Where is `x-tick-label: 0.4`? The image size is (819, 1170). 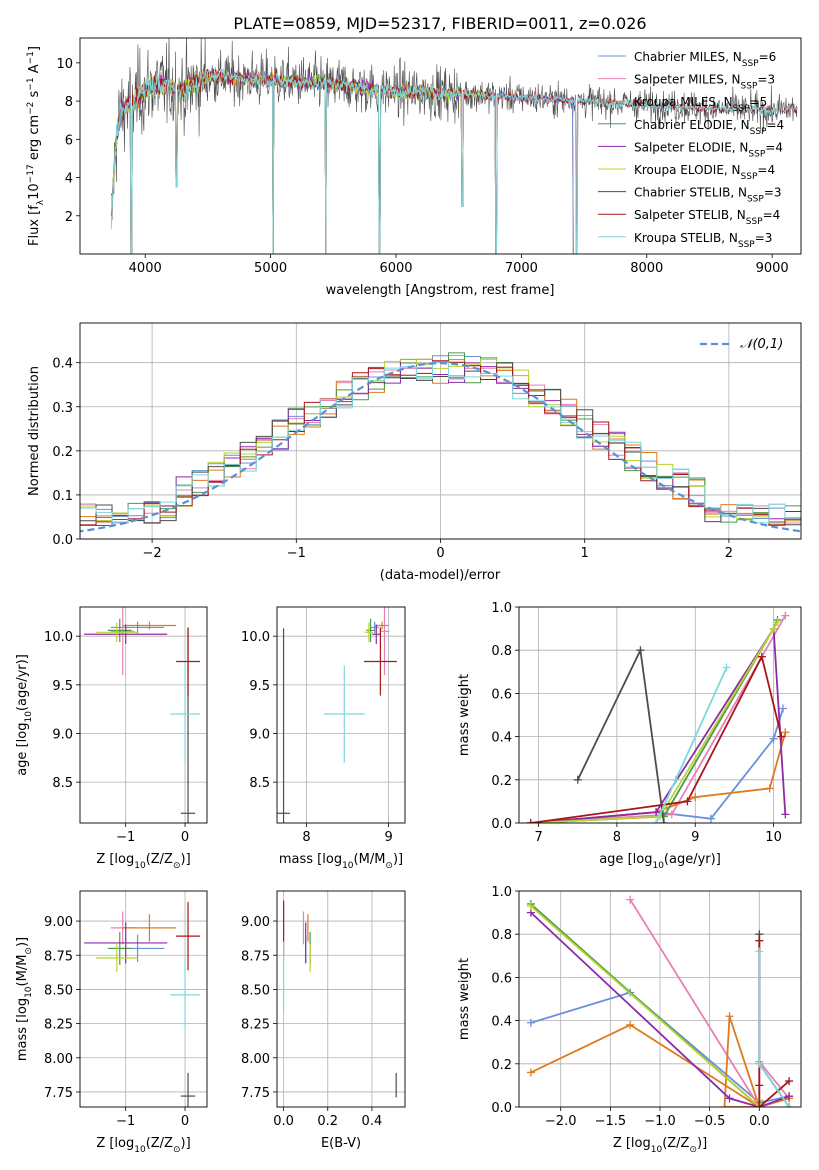
x-tick-label: 0.4 is located at coordinates (372, 1121).